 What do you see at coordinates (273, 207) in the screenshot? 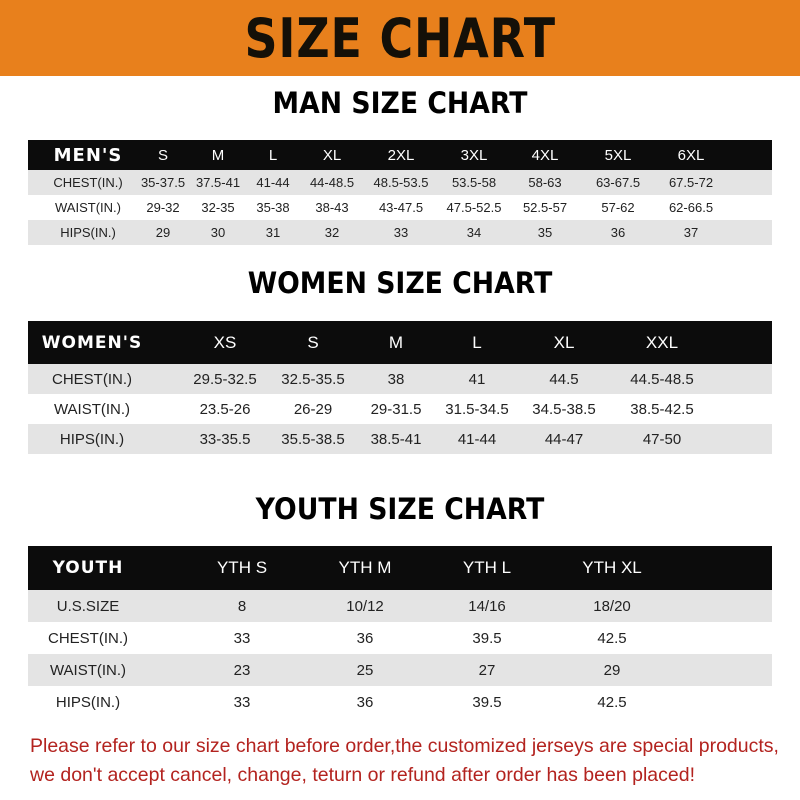
I see `table-cell: 35-38` at bounding box center [273, 207].